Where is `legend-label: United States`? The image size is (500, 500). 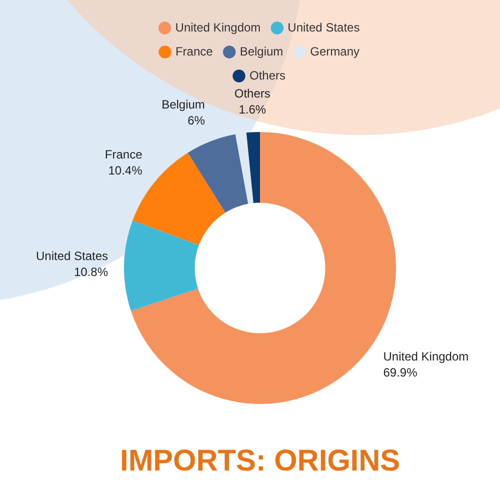
legend-label: United States is located at coordinates (324, 27).